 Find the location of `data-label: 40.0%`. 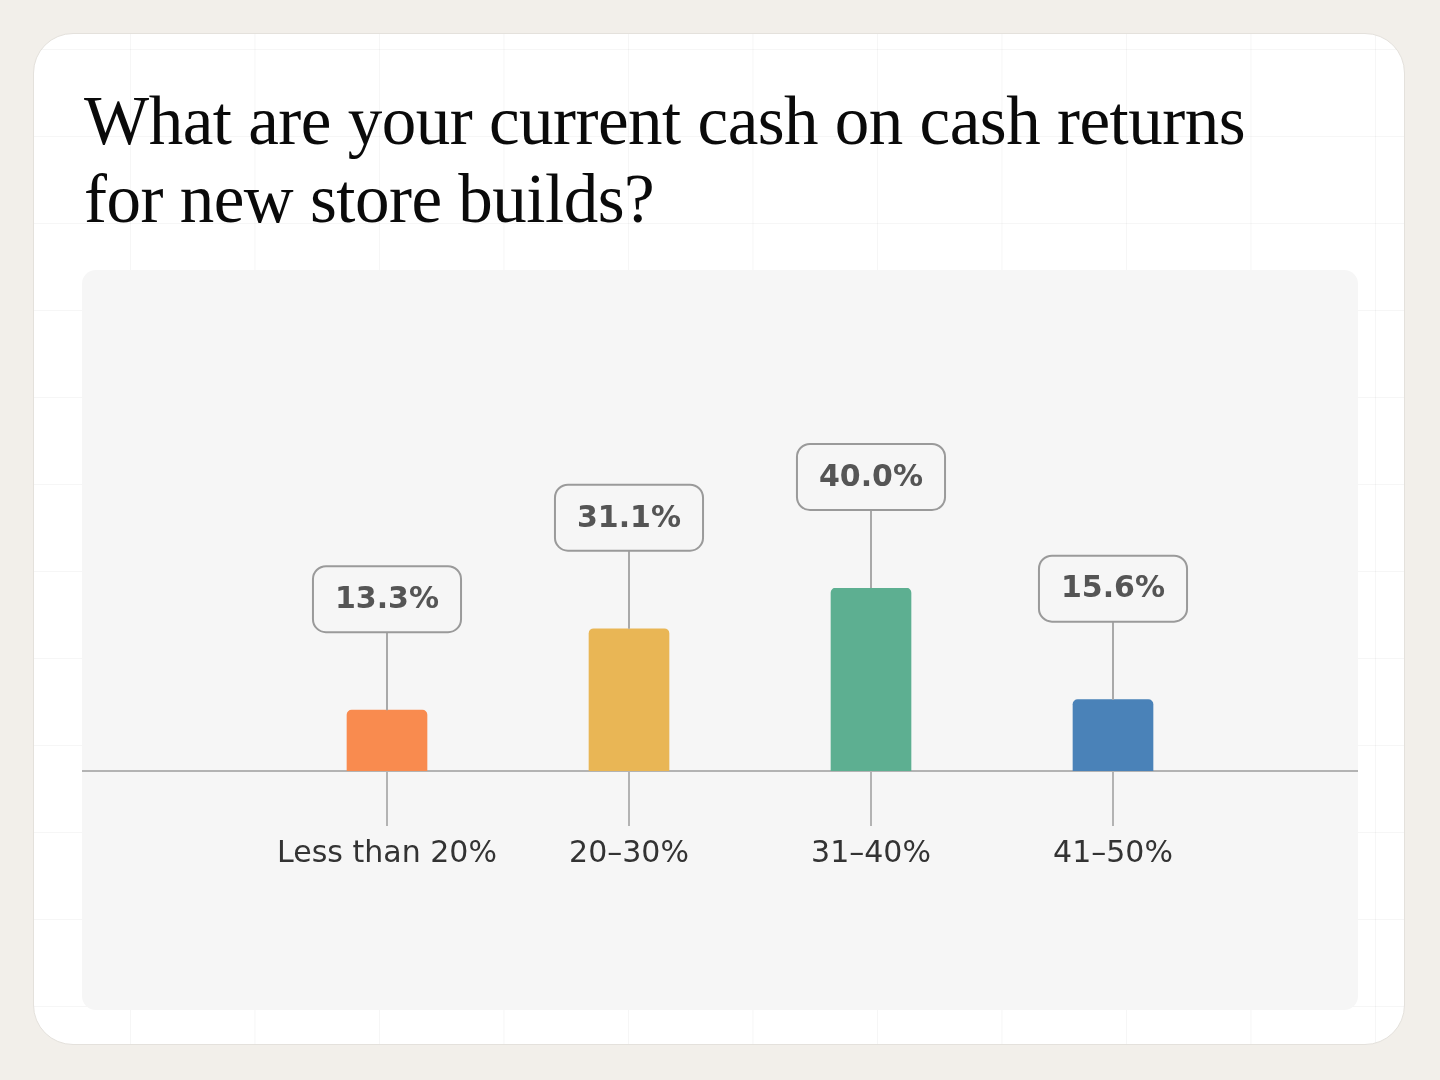

data-label: 40.0% is located at coordinates (871, 475).